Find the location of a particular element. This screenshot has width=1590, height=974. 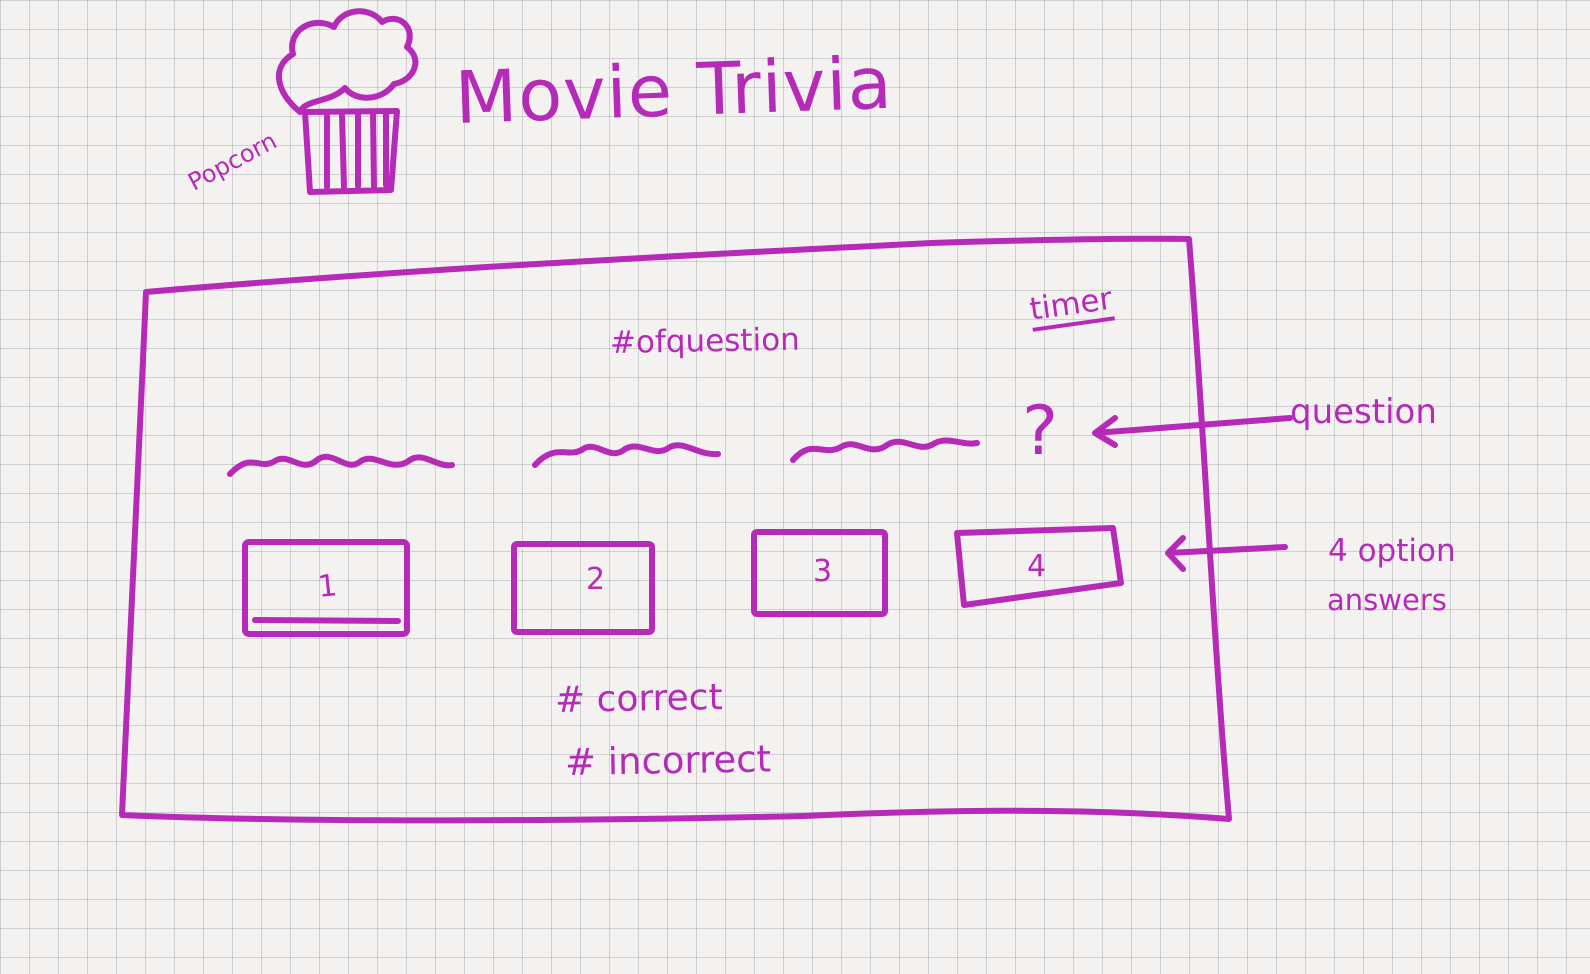

popcorn-bucket-icon is located at coordinates (347, 101).